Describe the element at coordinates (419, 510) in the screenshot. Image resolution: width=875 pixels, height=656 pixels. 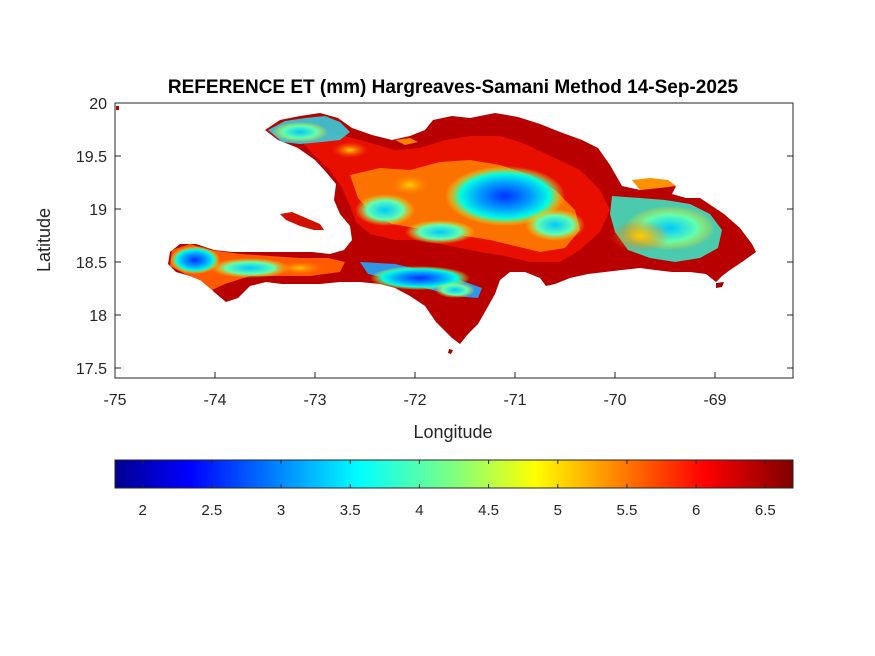
I see `colorbar-tick-label: 4` at that location.